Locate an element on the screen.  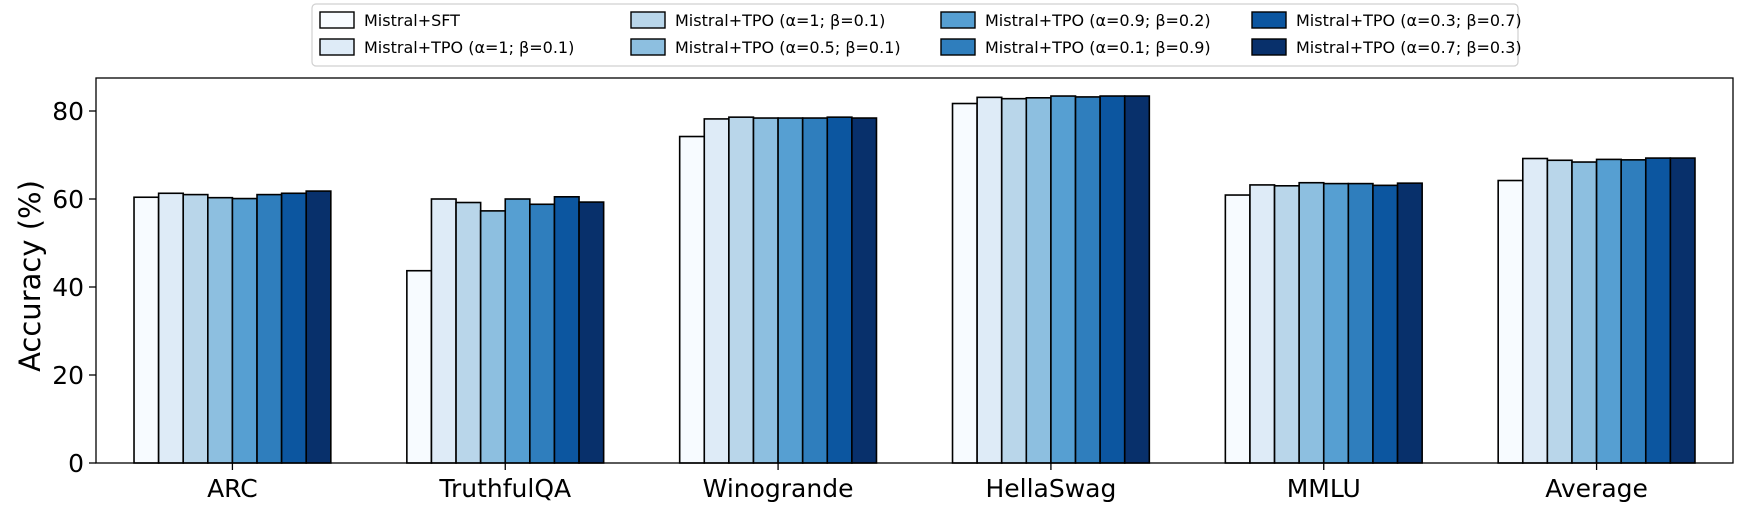
y-tick-label: 0 is located at coordinates (76, 463).